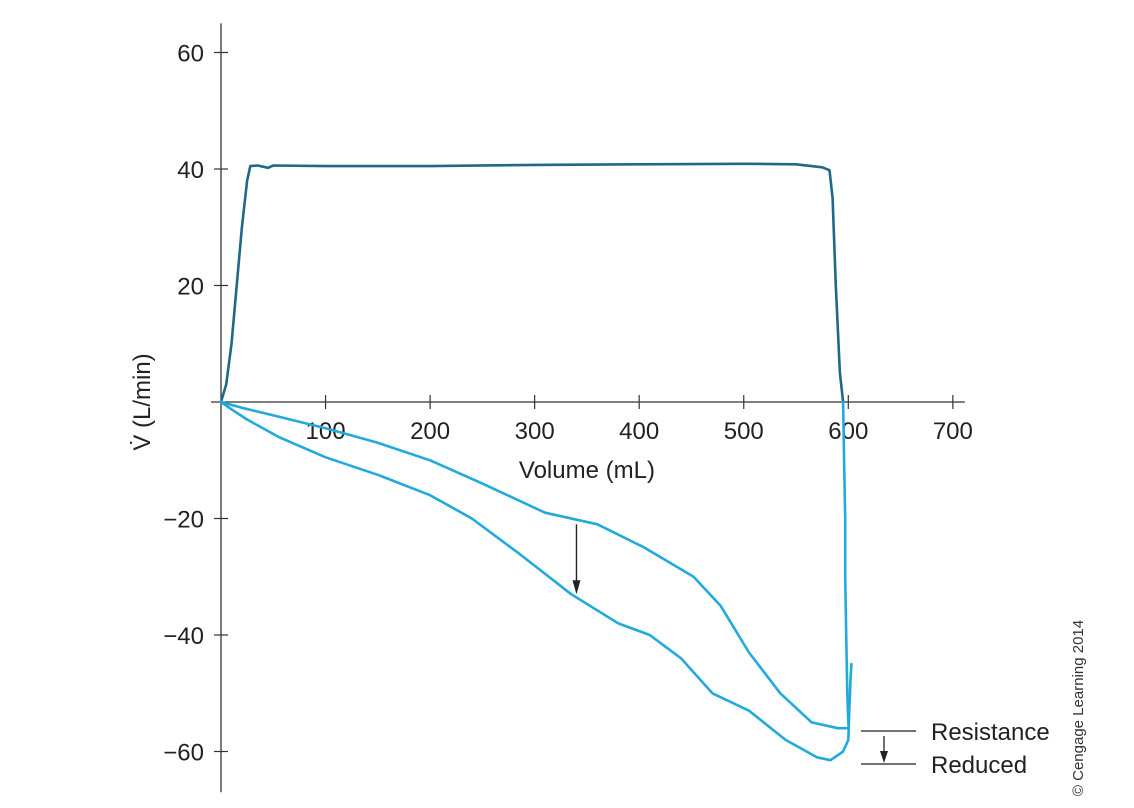 This screenshot has height=808, width=1134. What do you see at coordinates (744, 431) in the screenshot?
I see `x-tick-label: 500` at bounding box center [744, 431].